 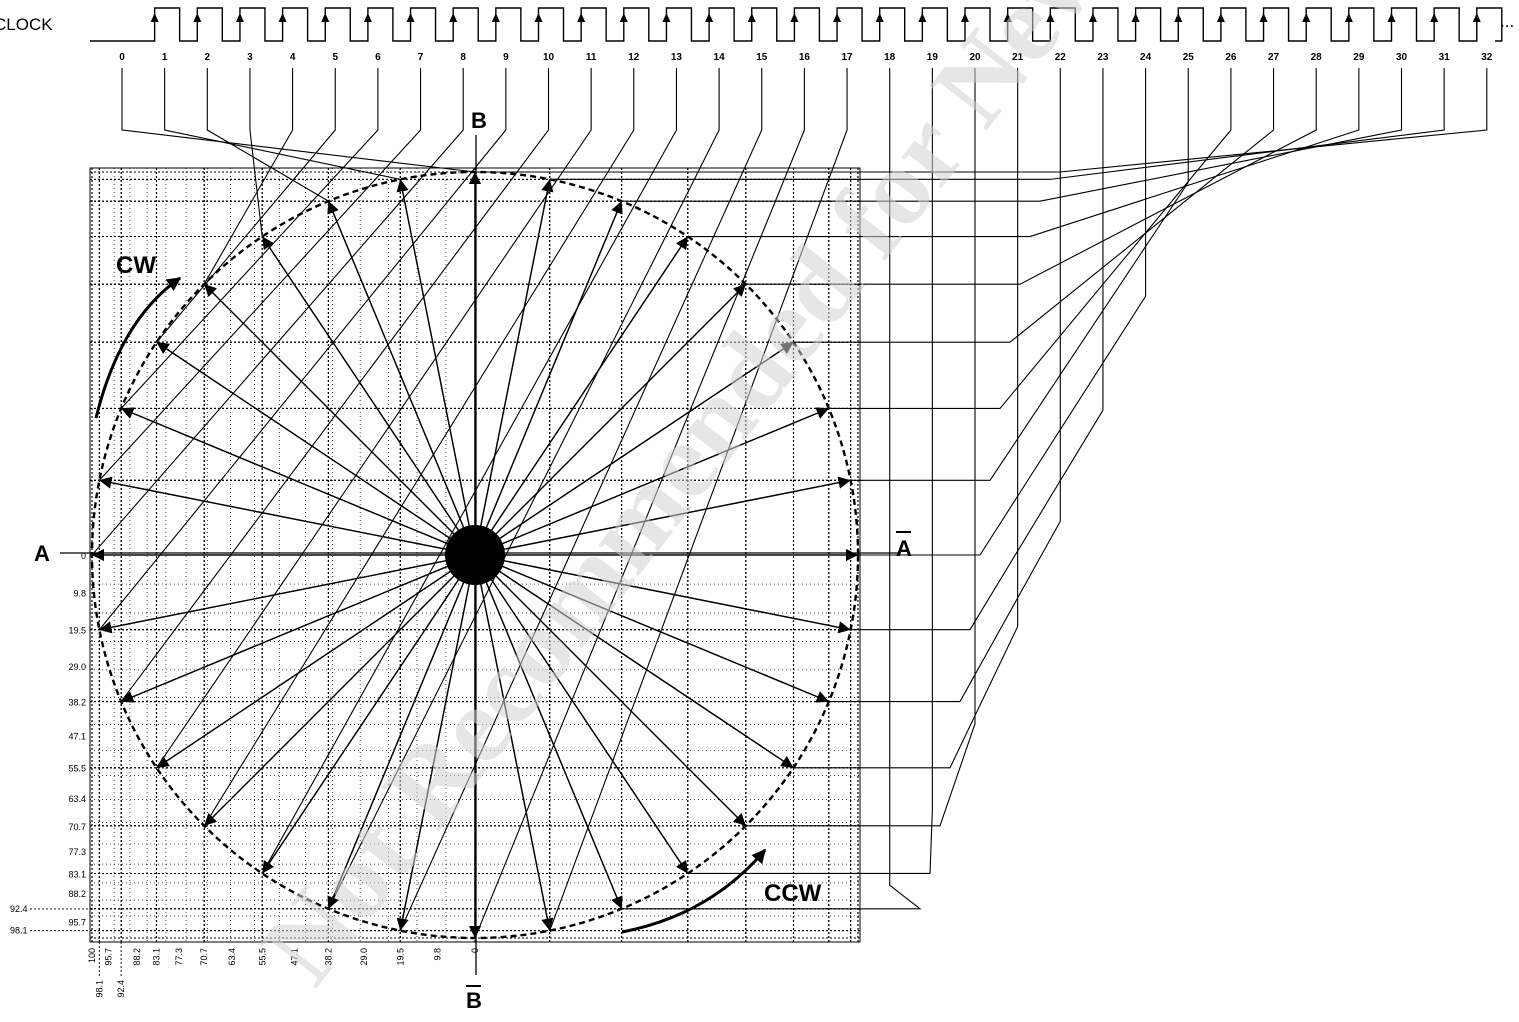 What do you see at coordinates (1317, 57) in the screenshot?
I see `step-number-label: 28` at bounding box center [1317, 57].